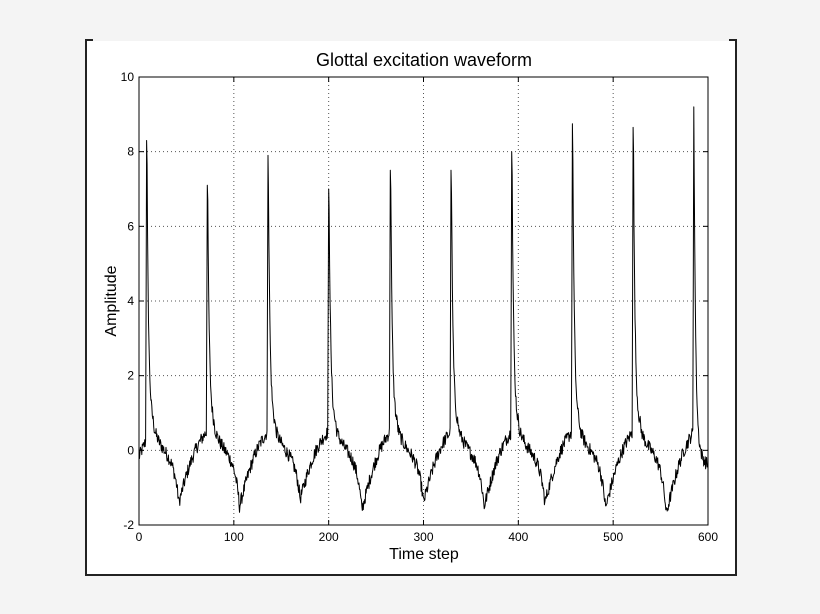 The image size is (820, 614). I want to click on frame-left-border, so click(86, 307).